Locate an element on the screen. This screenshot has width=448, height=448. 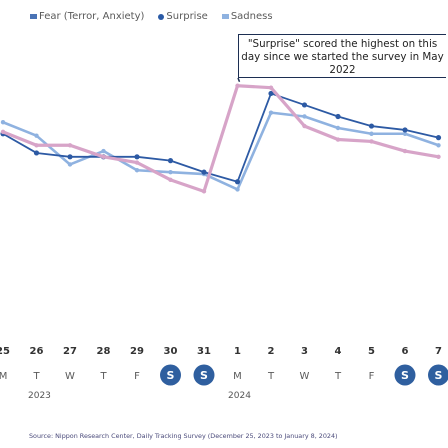
year-label-1: 2024 is located at coordinates (239, 396).